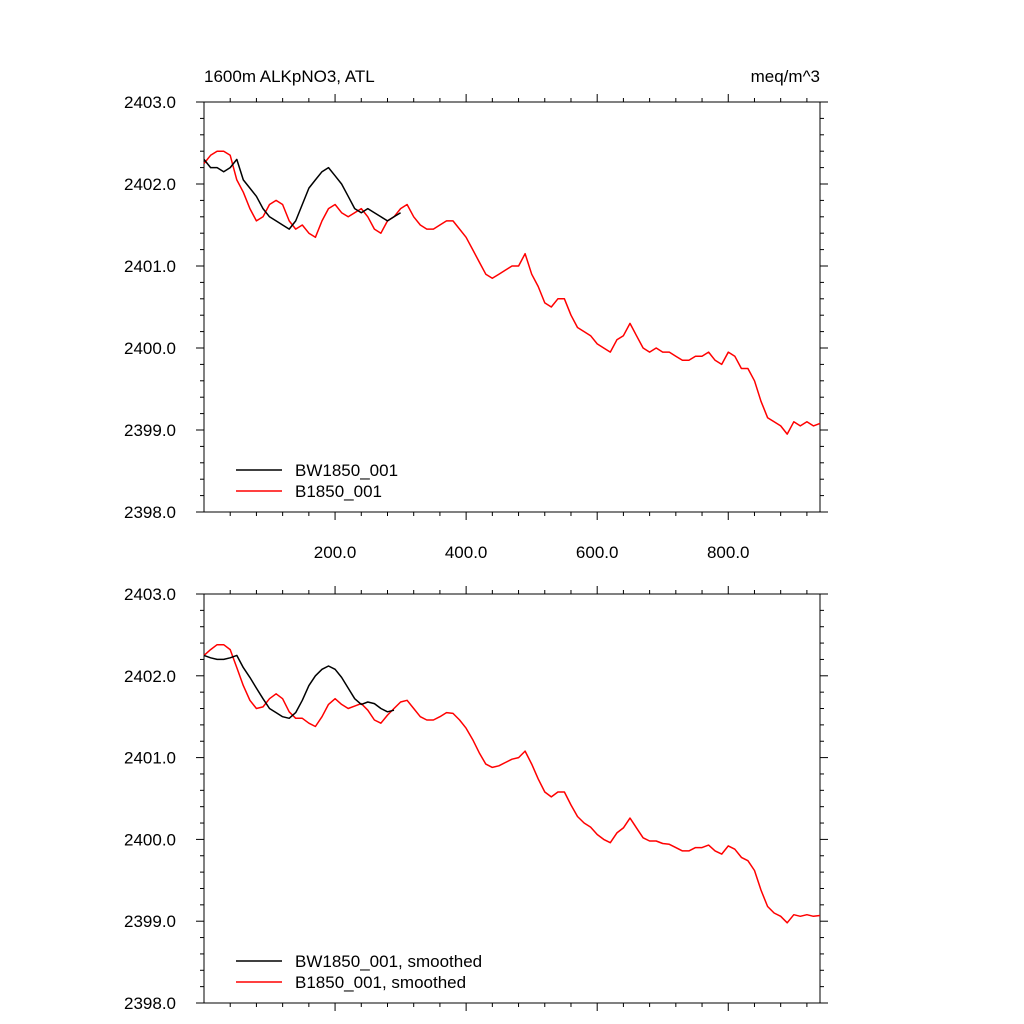 This screenshot has width=1024, height=1024. Describe the element at coordinates (289, 76) in the screenshot. I see `top-chart-title-left: 1600m ALKpNO3, ATL` at that location.